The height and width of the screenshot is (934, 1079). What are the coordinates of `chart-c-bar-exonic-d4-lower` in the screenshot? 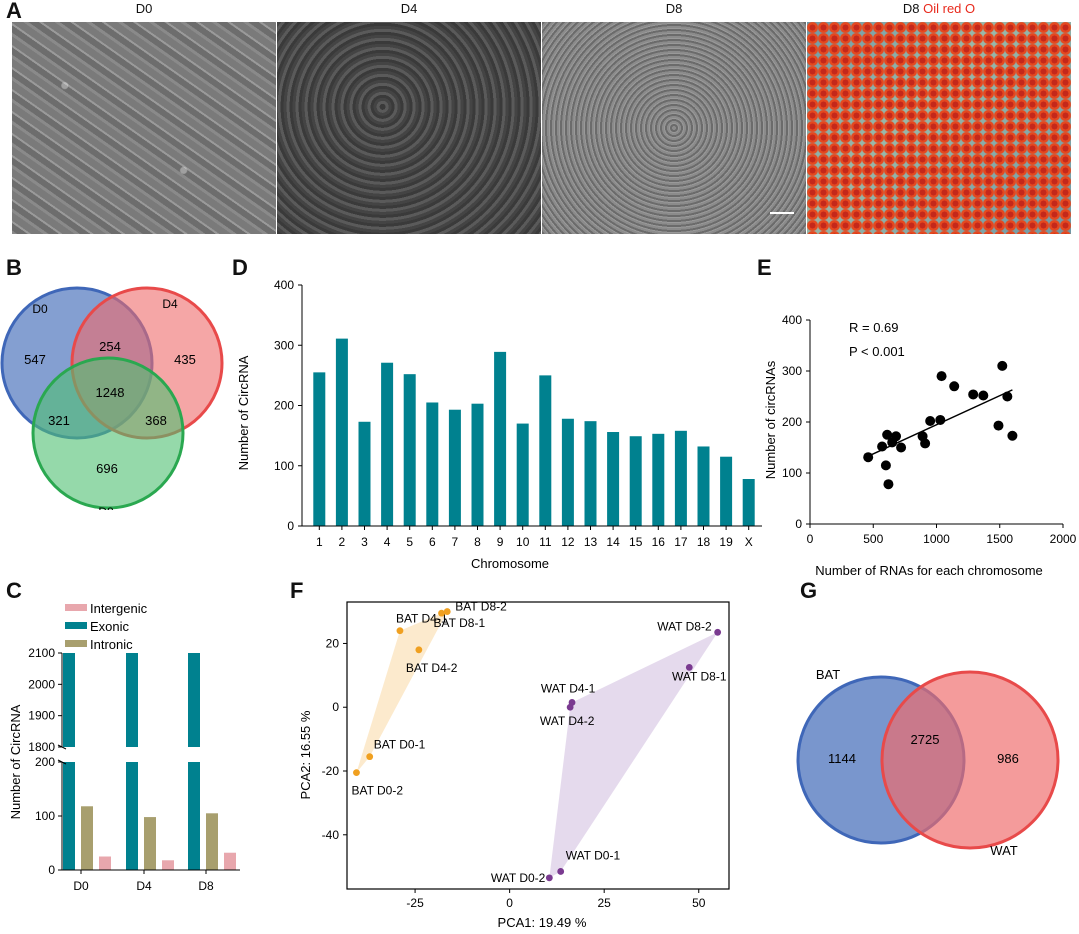 It's located at (132, 816).